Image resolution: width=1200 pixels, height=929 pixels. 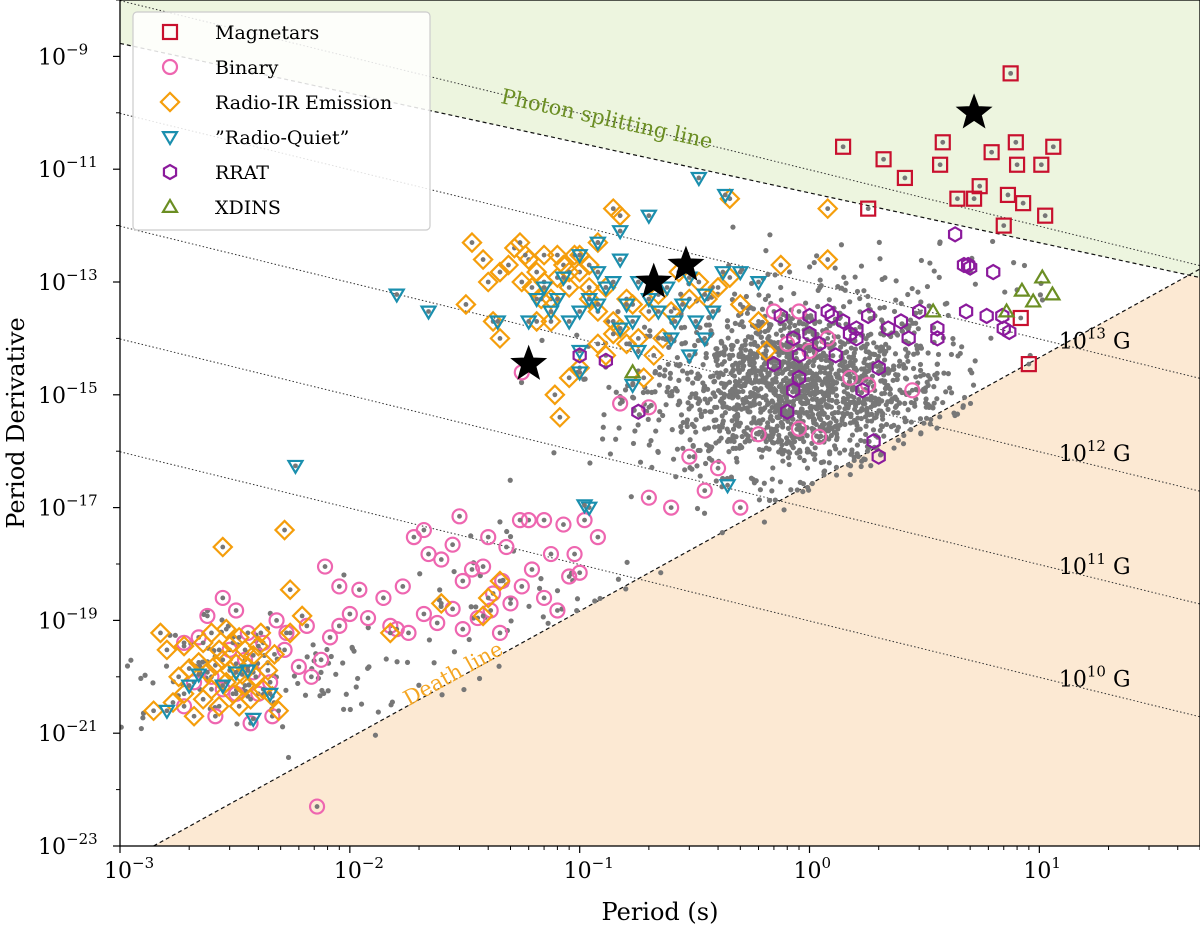 I want to click on legend-marker, so click(x=170, y=32).